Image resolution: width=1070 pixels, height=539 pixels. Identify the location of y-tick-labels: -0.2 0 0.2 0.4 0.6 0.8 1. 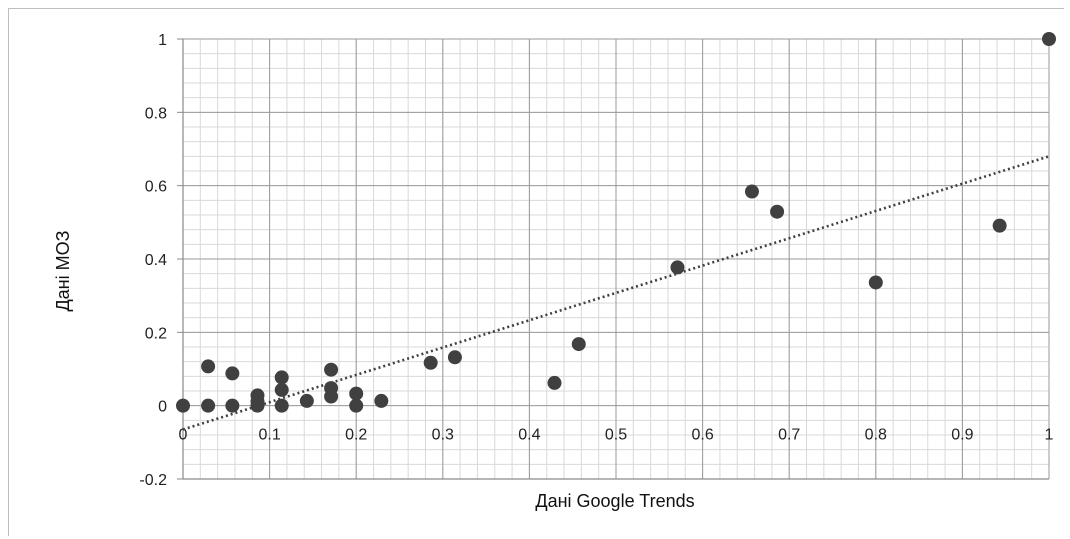
(153, 260).